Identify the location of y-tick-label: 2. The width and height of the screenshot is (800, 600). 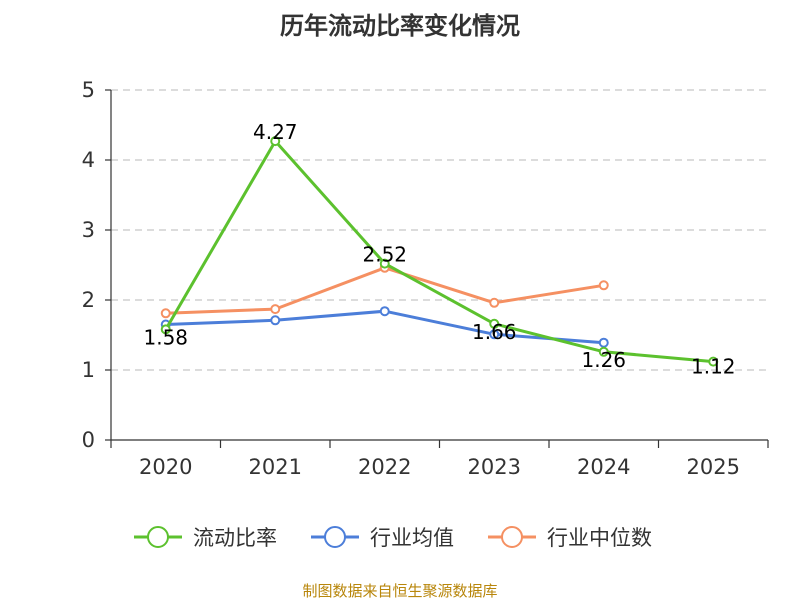
(88, 300).